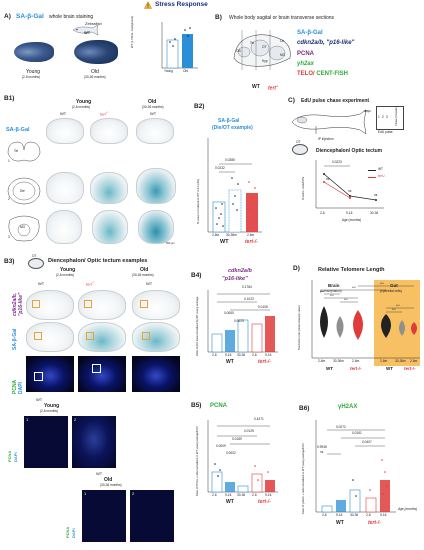 This screenshot has width=424, height=550. What do you see at coordinates (268, 355) in the screenshot?
I see `b4-xtick-4: 9-16` at bounding box center [268, 355].